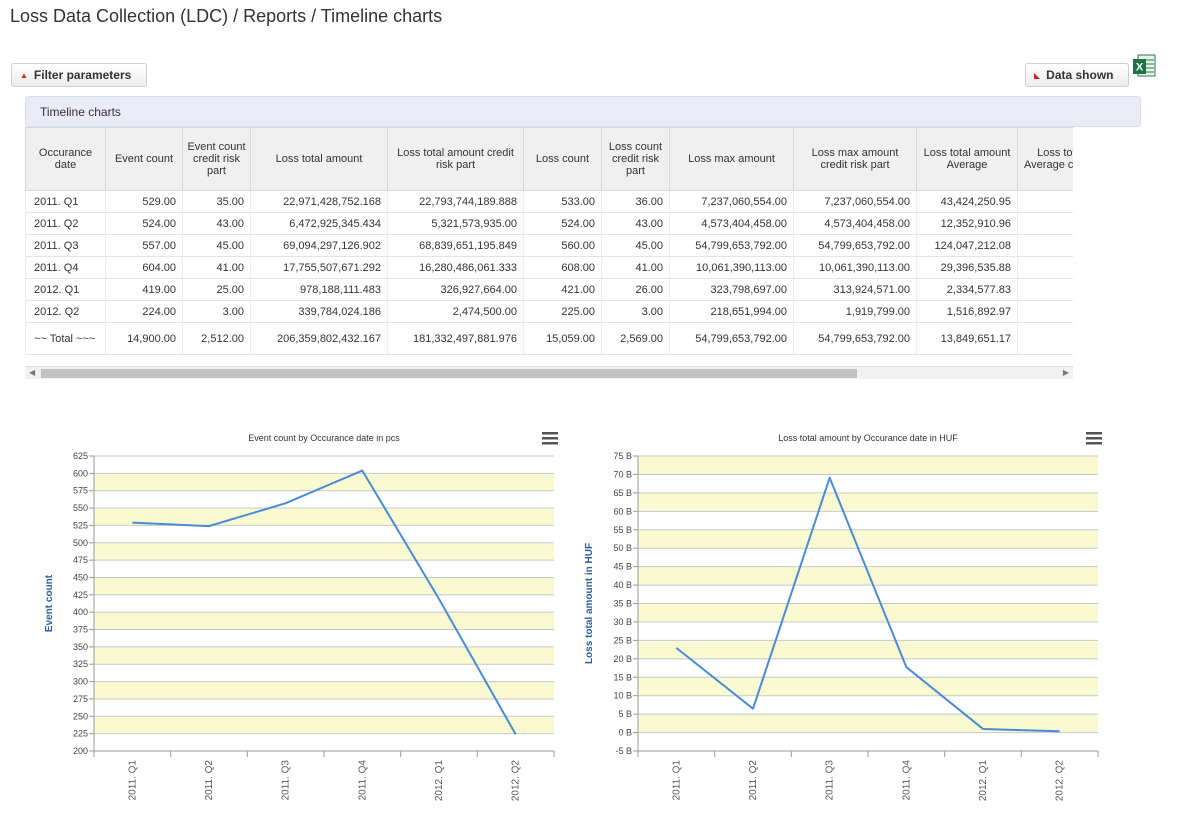 The height and width of the screenshot is (826, 1200). I want to click on y-tick-label: -5 B, so click(623, 751).